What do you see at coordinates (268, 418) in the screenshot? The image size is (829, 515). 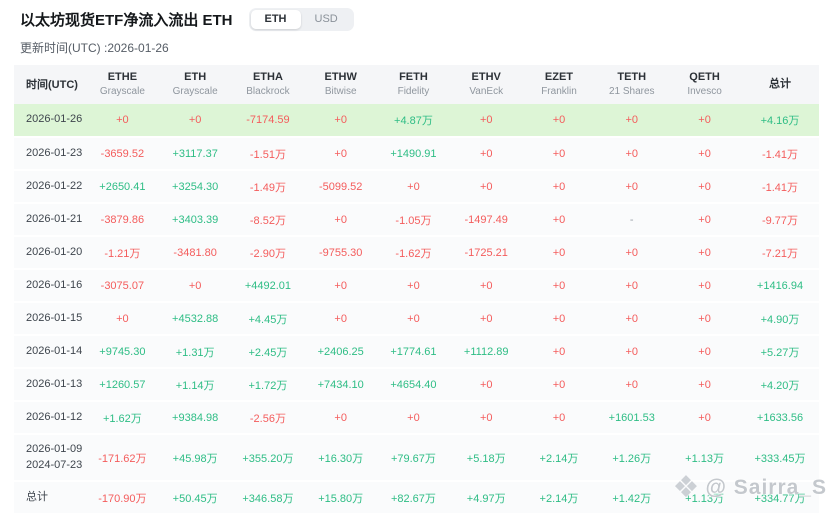 I see `flow-value-cell: -2.56万` at bounding box center [268, 418].